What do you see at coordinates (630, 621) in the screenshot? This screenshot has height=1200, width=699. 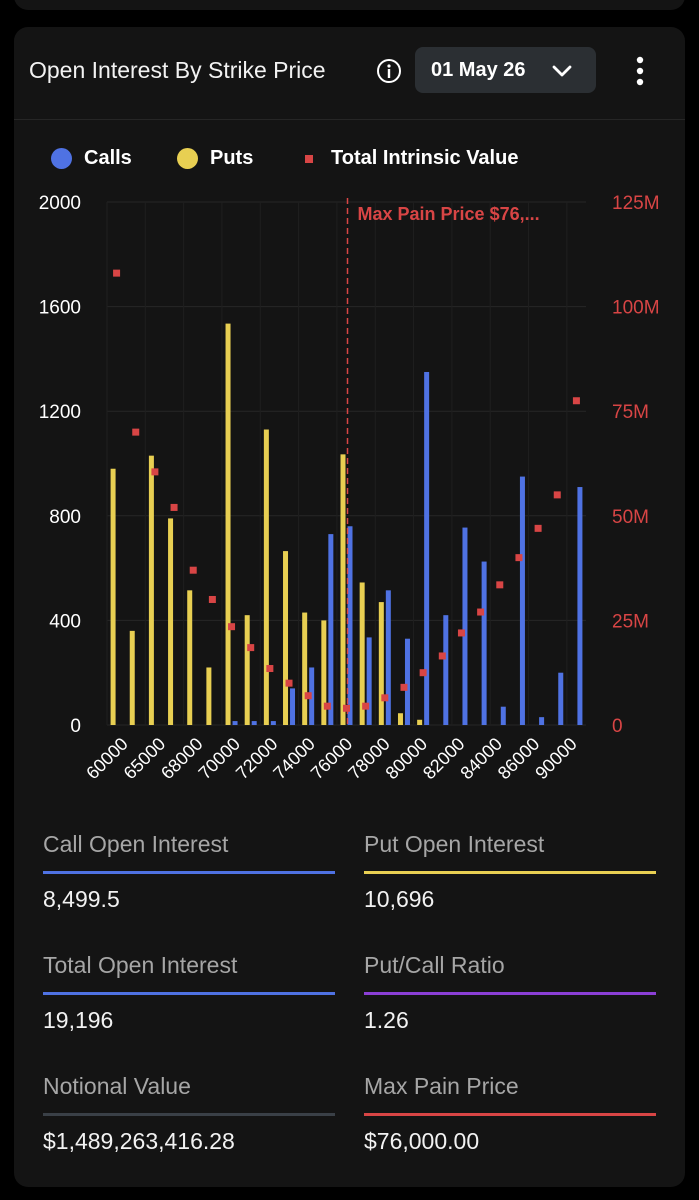 I see `y-right-tick-label: 25M` at bounding box center [630, 621].